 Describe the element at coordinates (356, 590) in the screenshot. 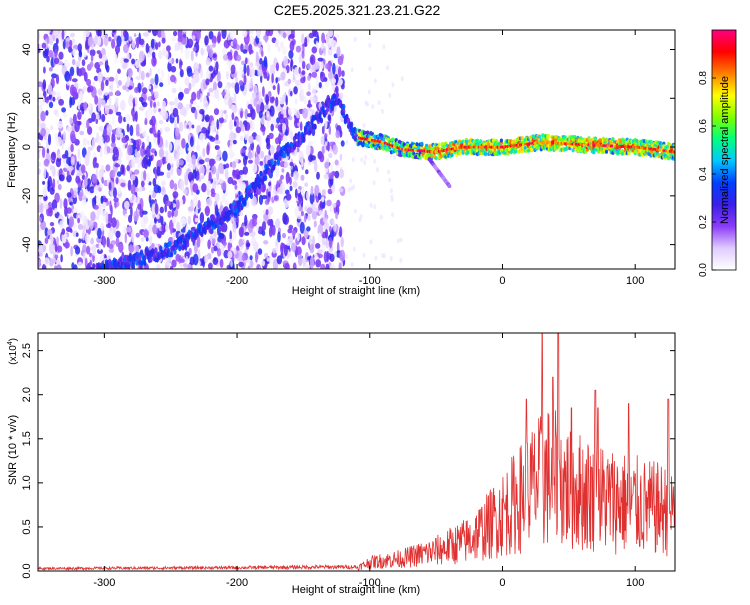

I see `snr-x-label: Height of straight line (km)` at that location.